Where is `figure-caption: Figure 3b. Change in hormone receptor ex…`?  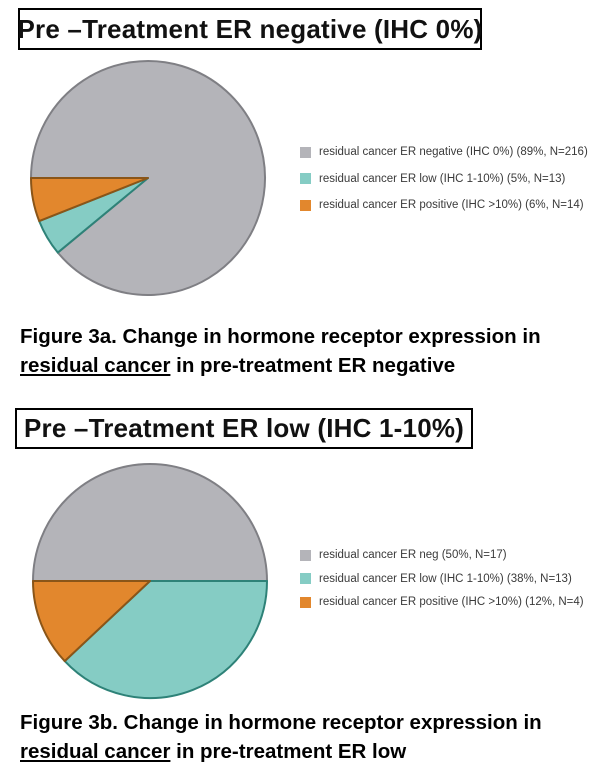
figure-caption: Figure 3b. Change in hormone receptor ex… is located at coordinates (310, 737).